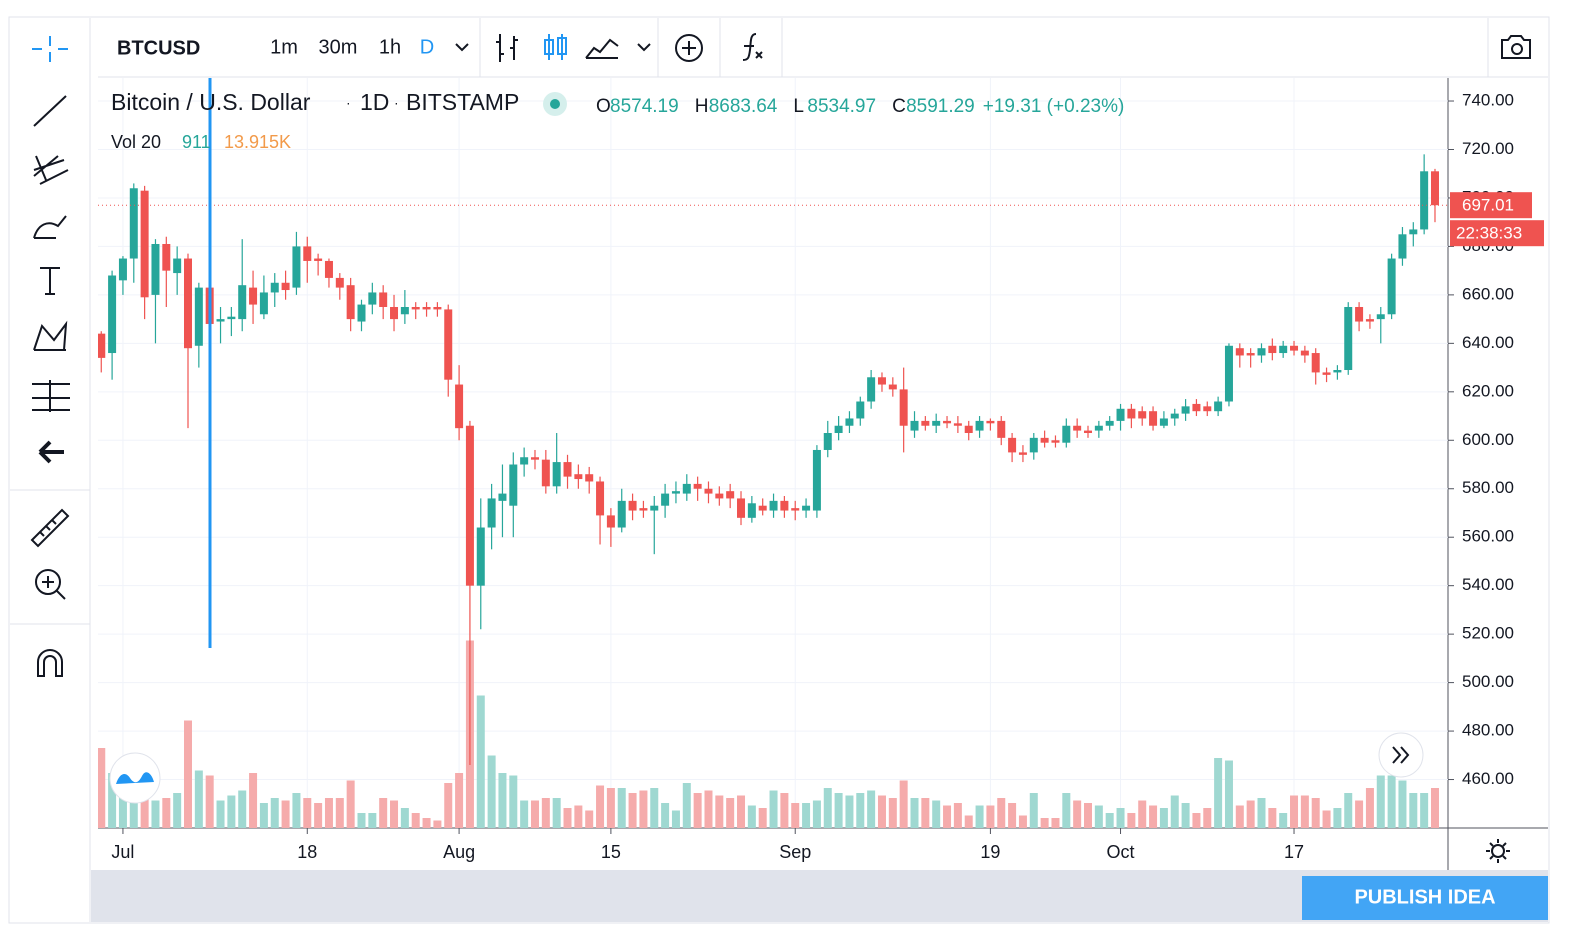 This screenshot has height=952, width=1594. Describe the element at coordinates (50, 663) in the screenshot. I see `magnet-tool` at that location.